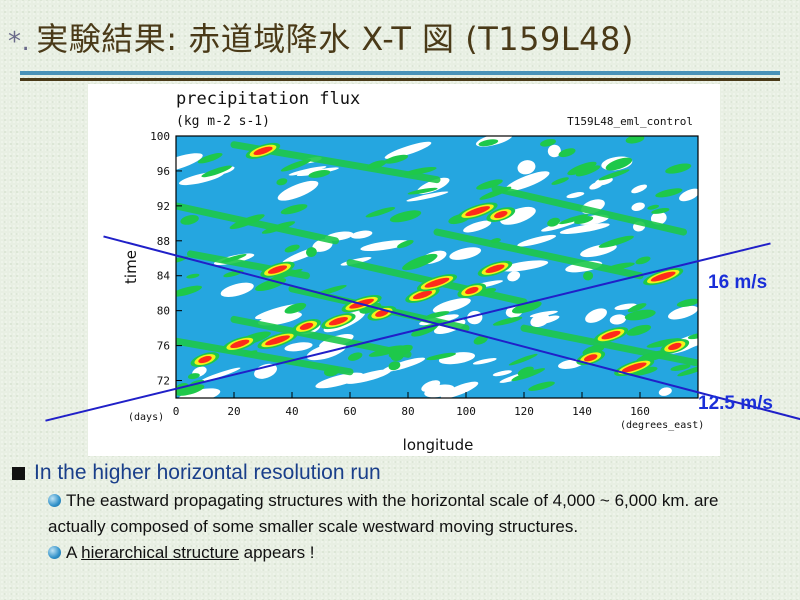 The height and width of the screenshot is (600, 800). Describe the element at coordinates (407, 411) in the screenshot. I see `x-tick-label: 80` at that location.